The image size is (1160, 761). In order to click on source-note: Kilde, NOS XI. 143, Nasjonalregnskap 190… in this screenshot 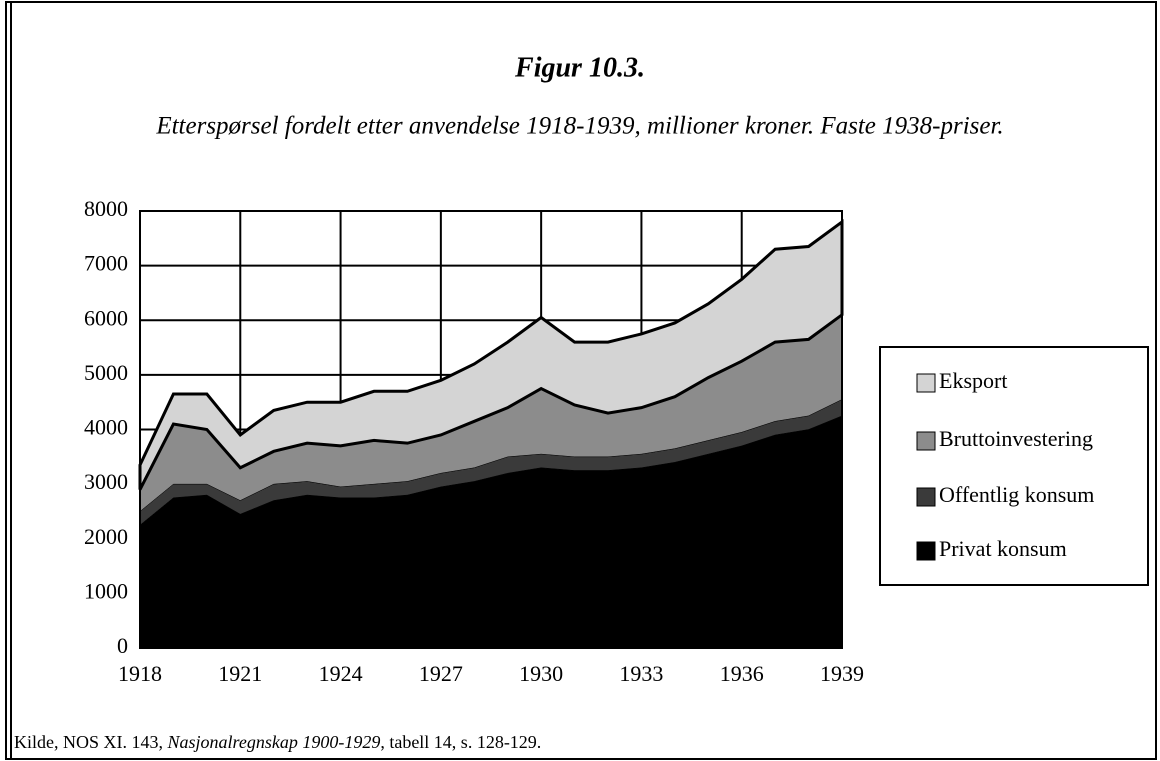, I will do `click(277, 742)`.